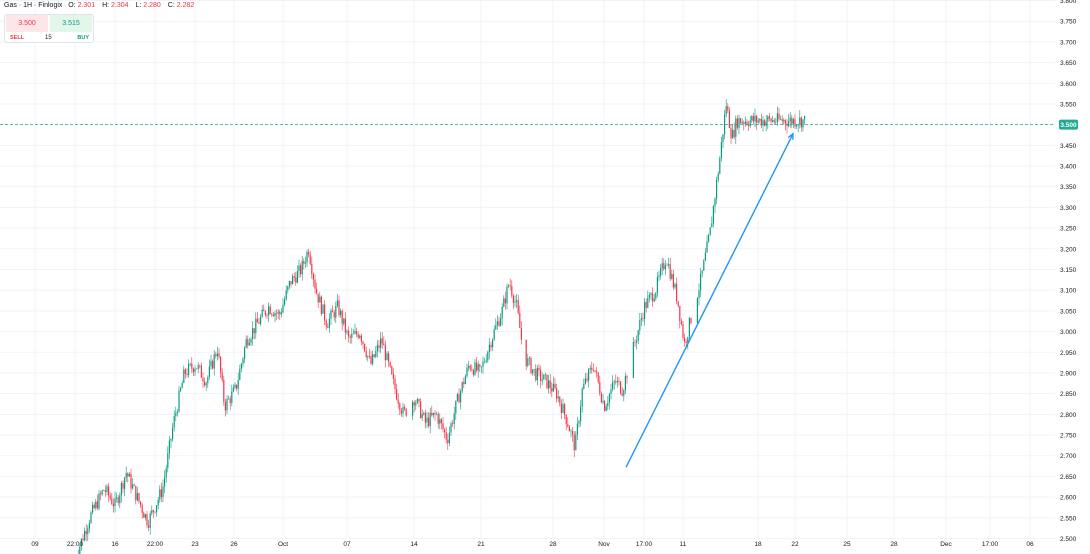 The height and width of the screenshot is (554, 1090). Describe the element at coordinates (1068, 477) in the screenshot. I see `y-tick-label: 2.650` at that location.